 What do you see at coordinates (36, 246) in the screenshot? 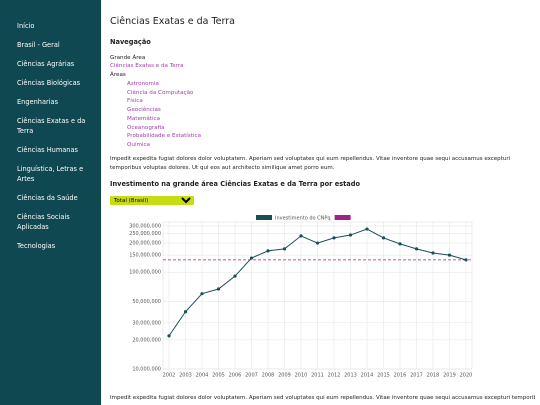
I see `nav-item: Tecnologias` at bounding box center [36, 246].